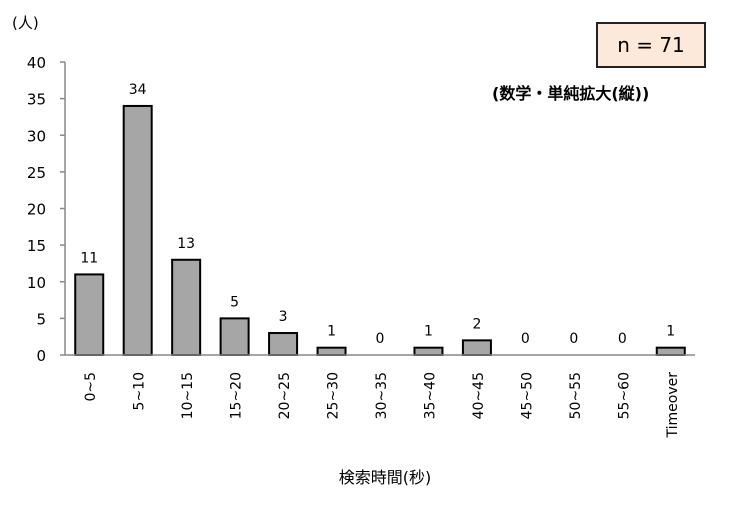 Image resolution: width=730 pixels, height=518 pixels. What do you see at coordinates (283, 317) in the screenshot?
I see `data-label: 3` at bounding box center [283, 317].